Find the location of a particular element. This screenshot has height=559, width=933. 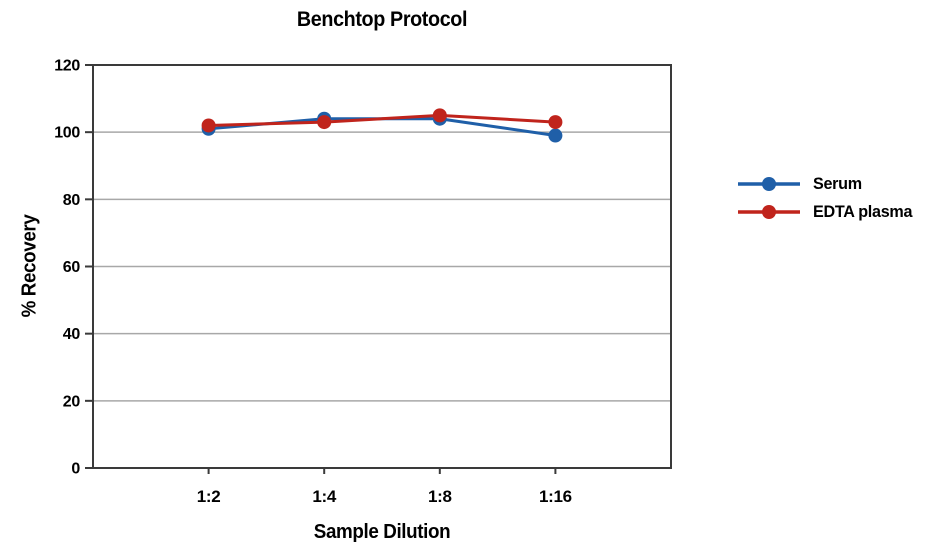

legend-label: EDTA plasma is located at coordinates (863, 211).